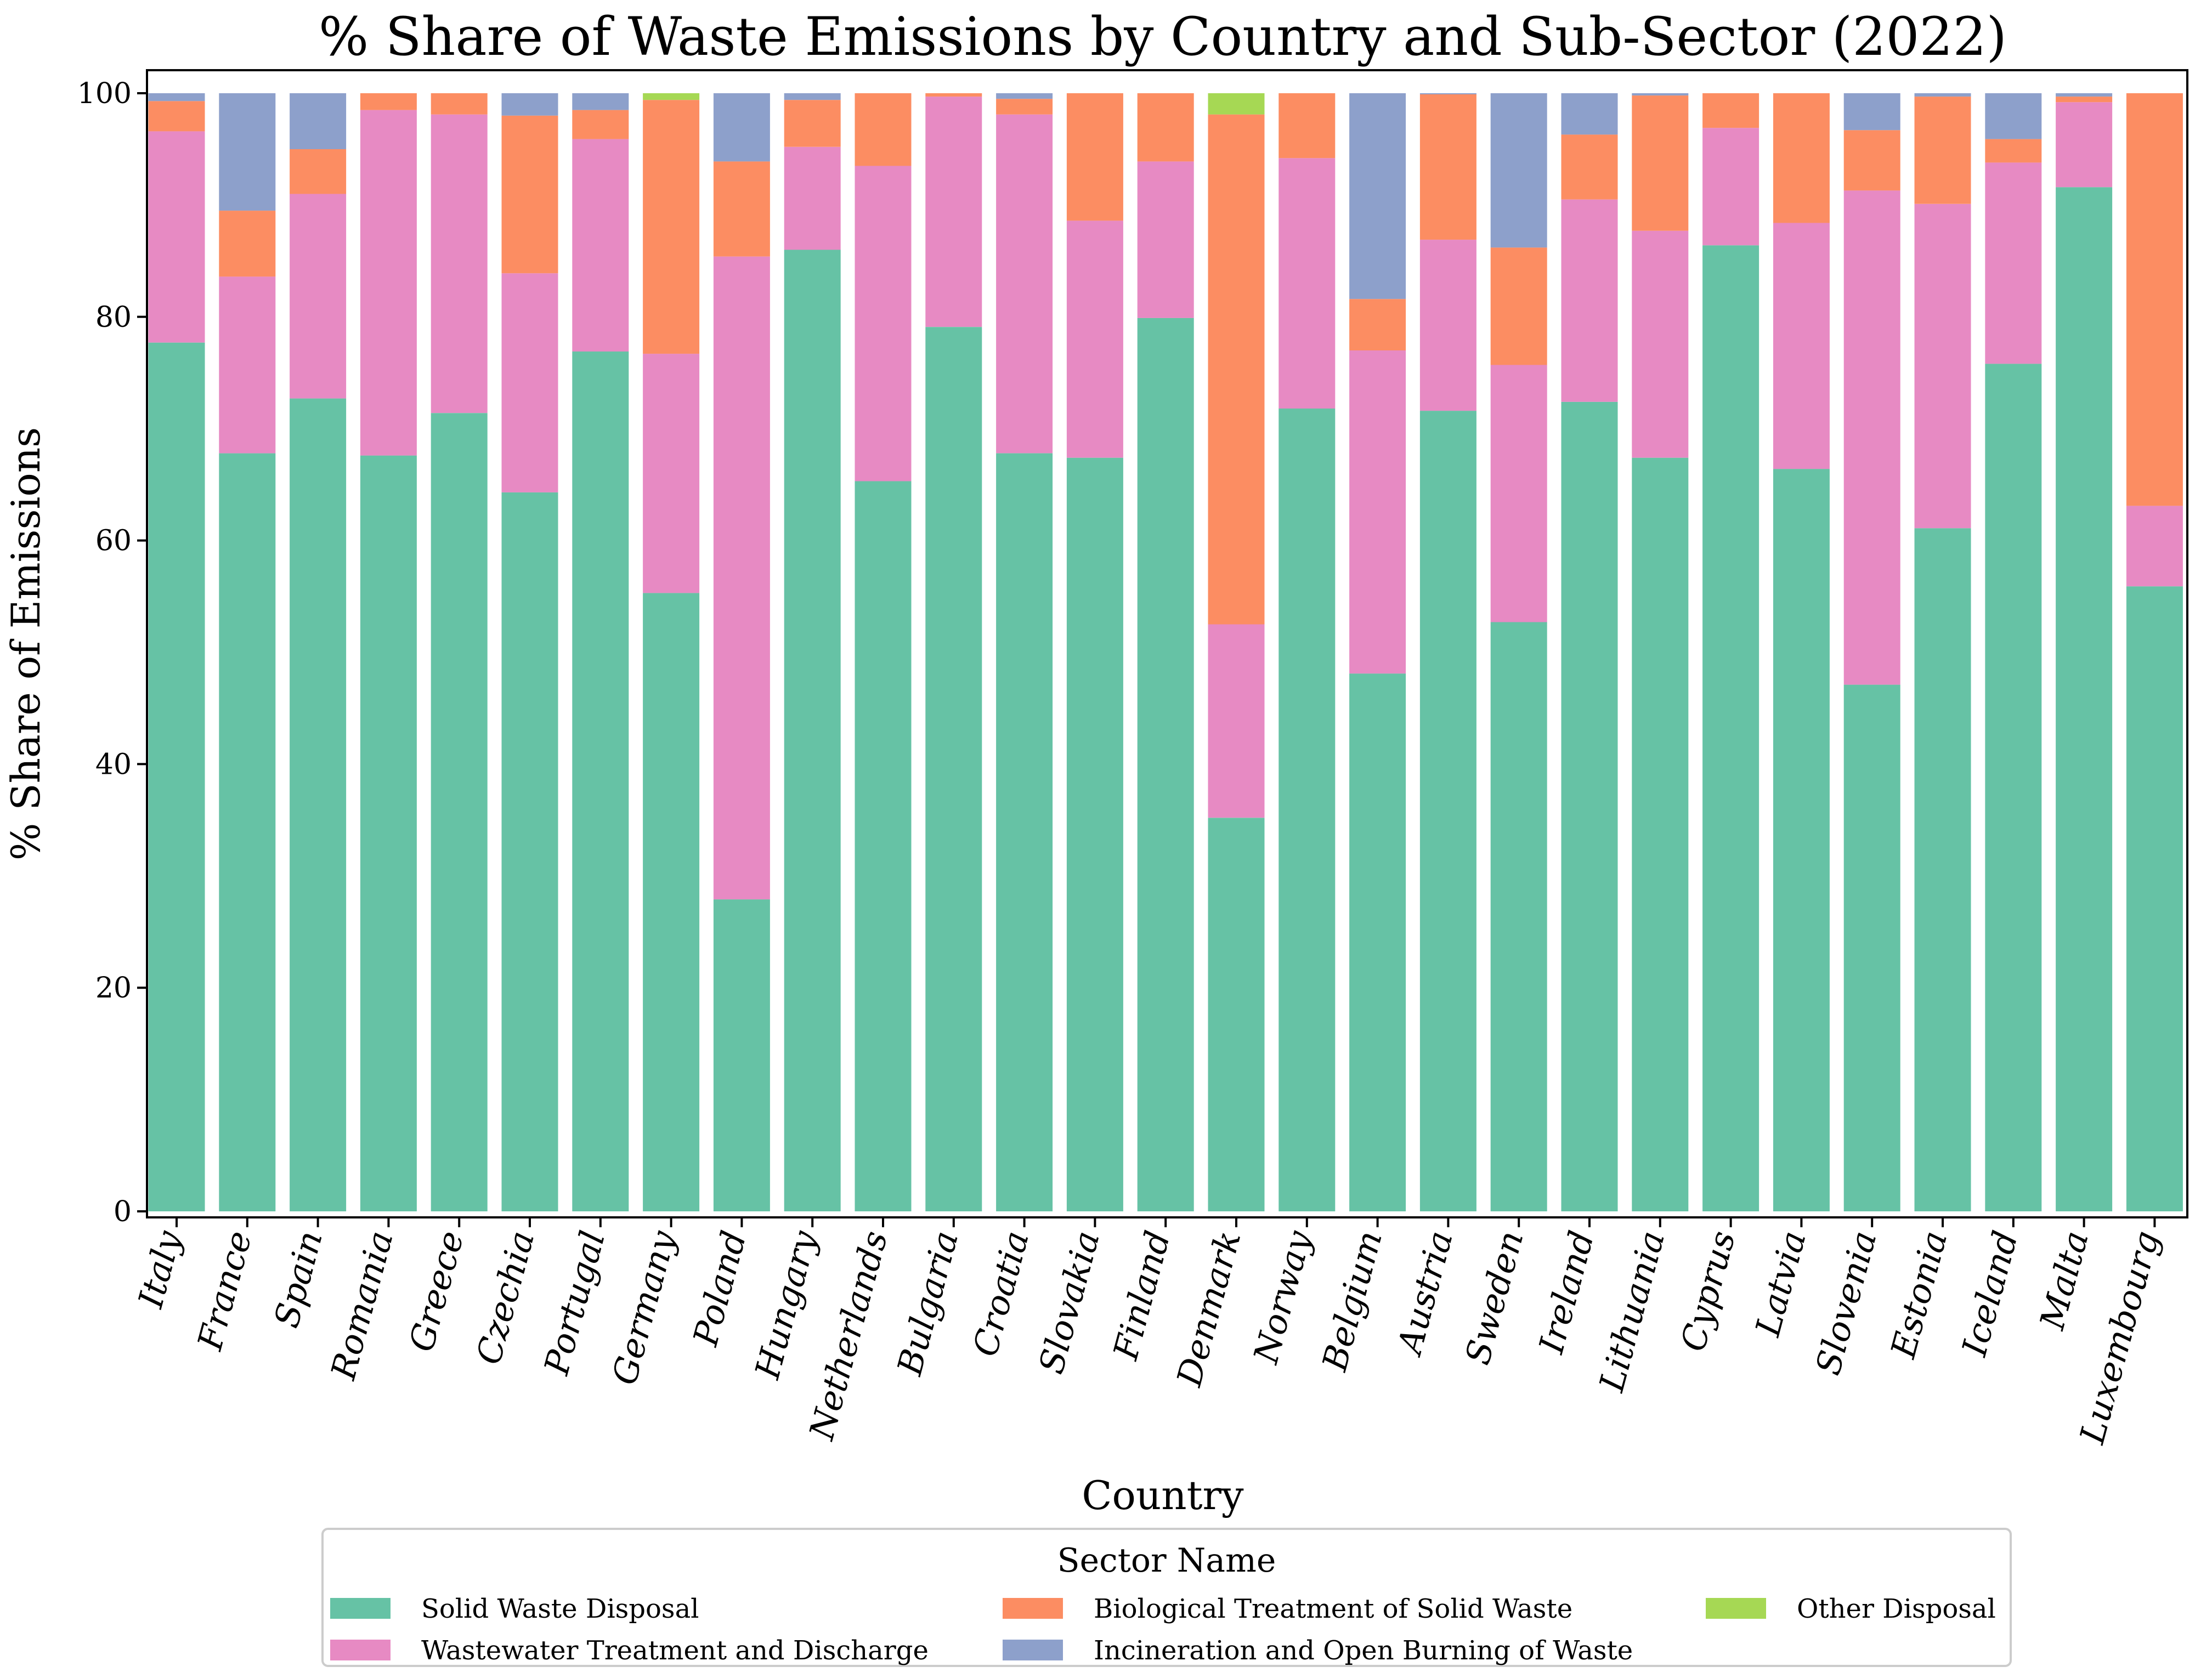 This screenshot has height=1678, width=2212. I want to click on bar-segment-croatia-s0, so click(1024, 832).